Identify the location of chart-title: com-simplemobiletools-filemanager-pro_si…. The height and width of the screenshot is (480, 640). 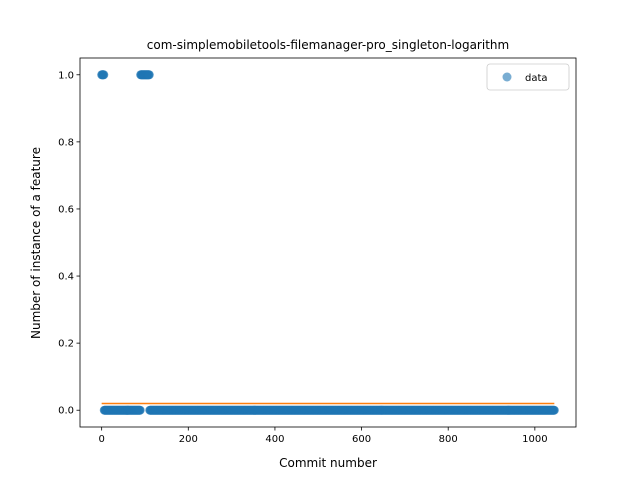
(328, 45).